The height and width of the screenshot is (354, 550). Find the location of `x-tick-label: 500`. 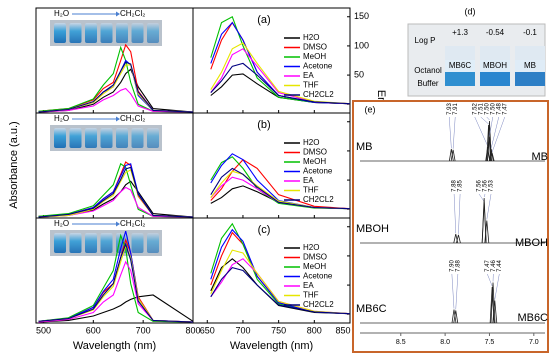

x-tick-label: 500 is located at coordinates (43, 330).